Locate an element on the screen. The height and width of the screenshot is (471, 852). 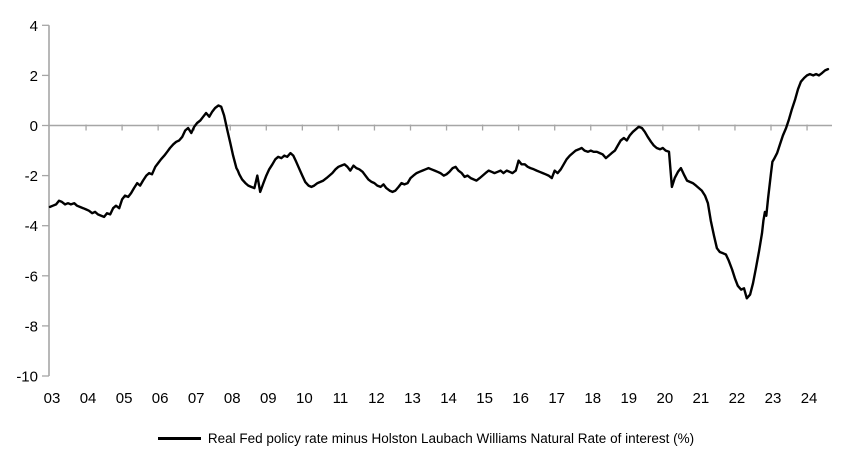
x-tick-label: 04 is located at coordinates (88, 398).